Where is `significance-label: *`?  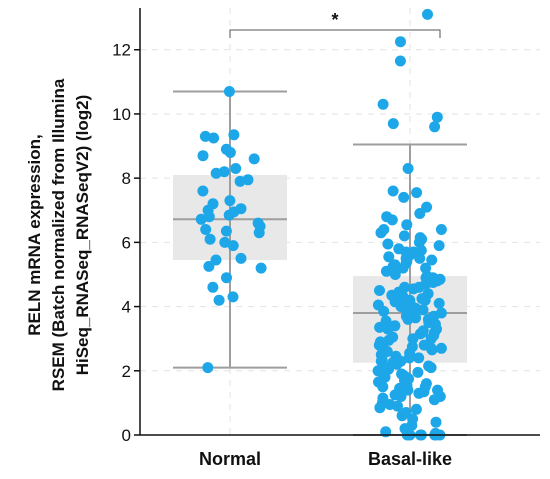
significance-label: * is located at coordinates (334, 20).